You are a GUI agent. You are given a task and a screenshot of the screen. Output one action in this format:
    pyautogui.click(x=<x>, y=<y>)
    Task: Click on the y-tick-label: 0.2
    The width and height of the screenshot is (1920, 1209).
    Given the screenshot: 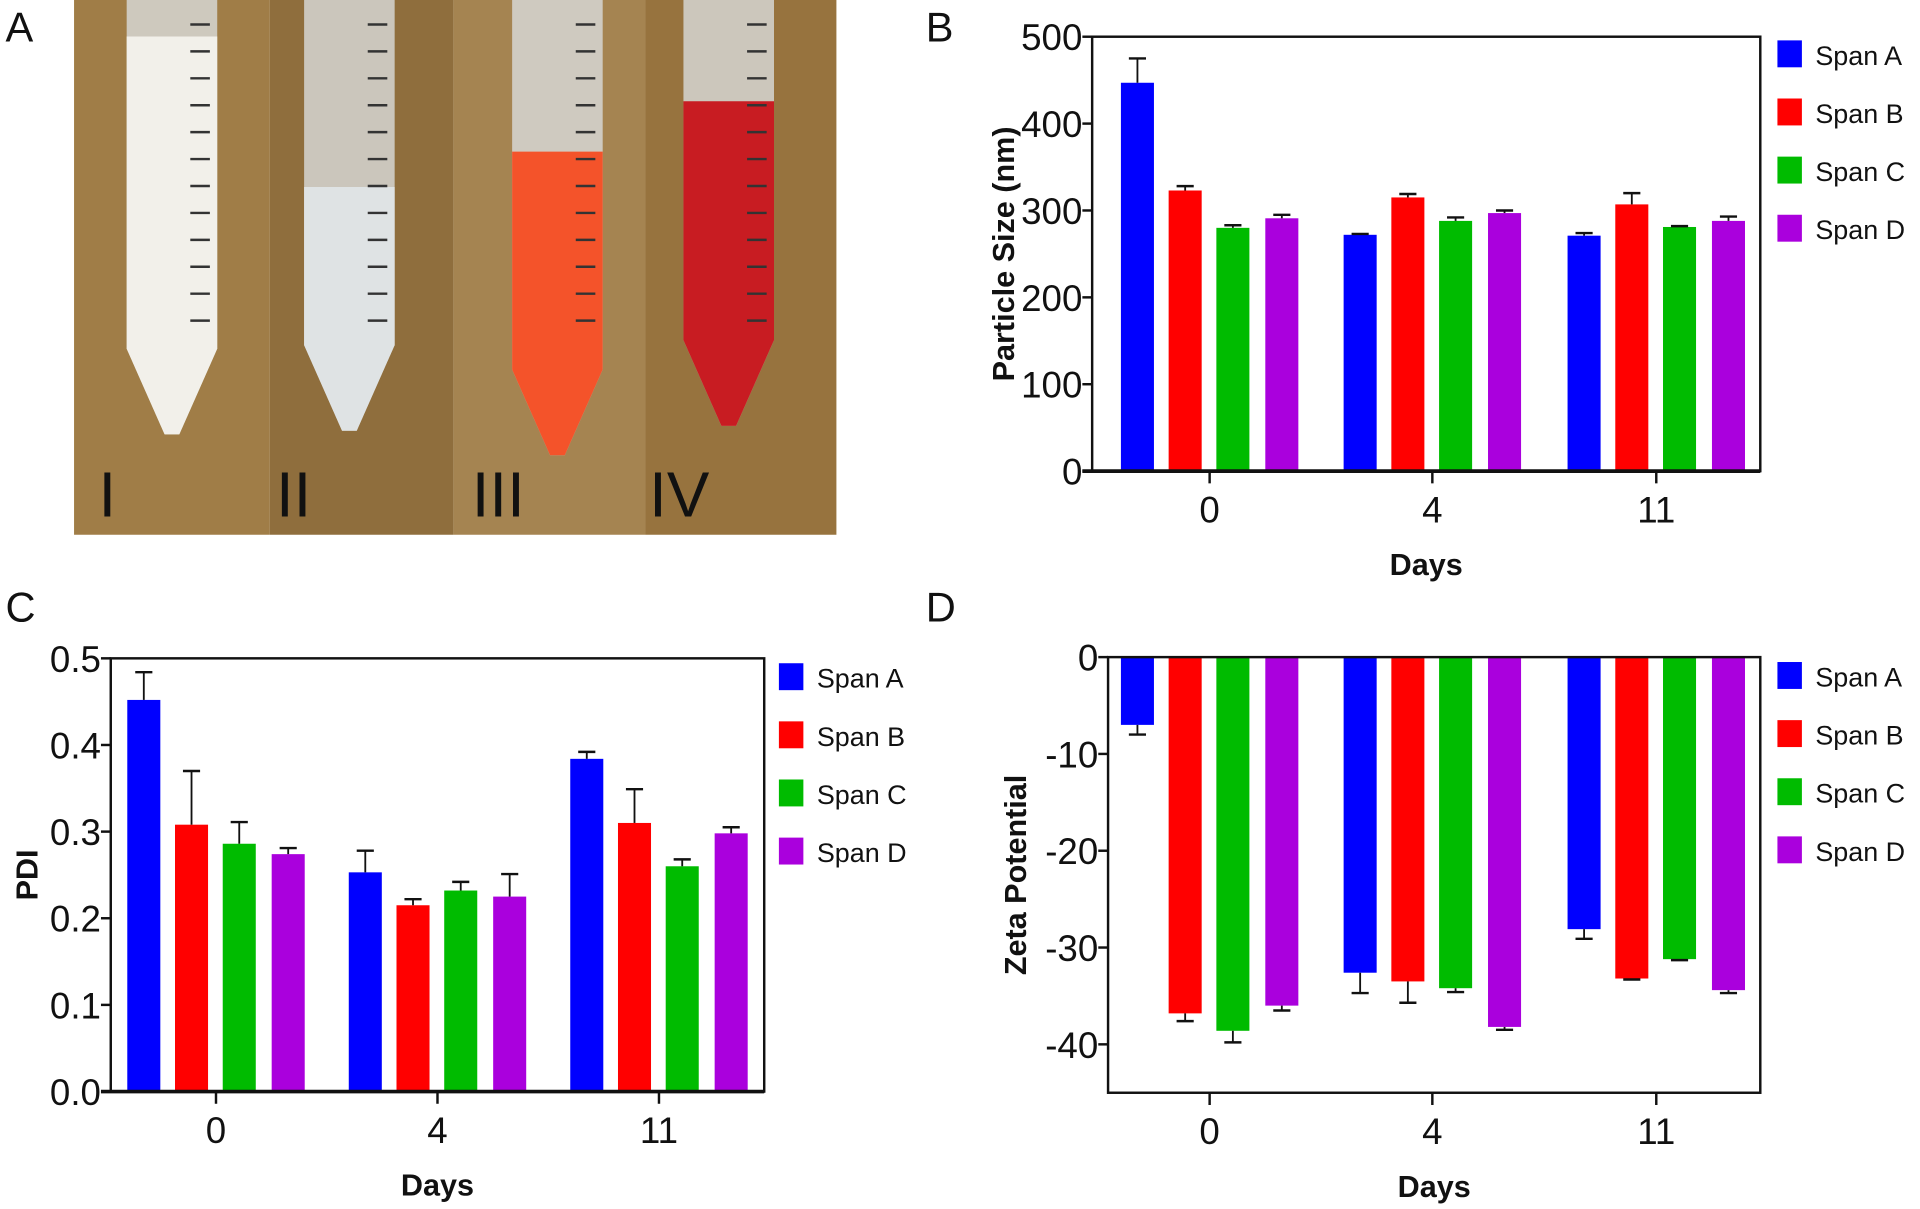 What is the action you would take?
    pyautogui.click(x=75, y=919)
    